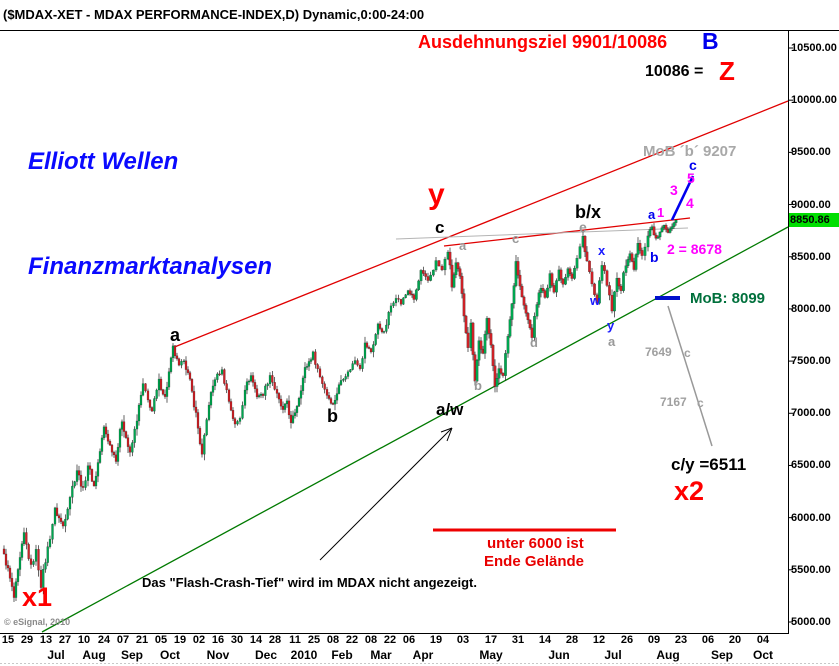 This screenshot has height=666, width=839. I want to click on annotation-wave-w: w, so click(595, 300).